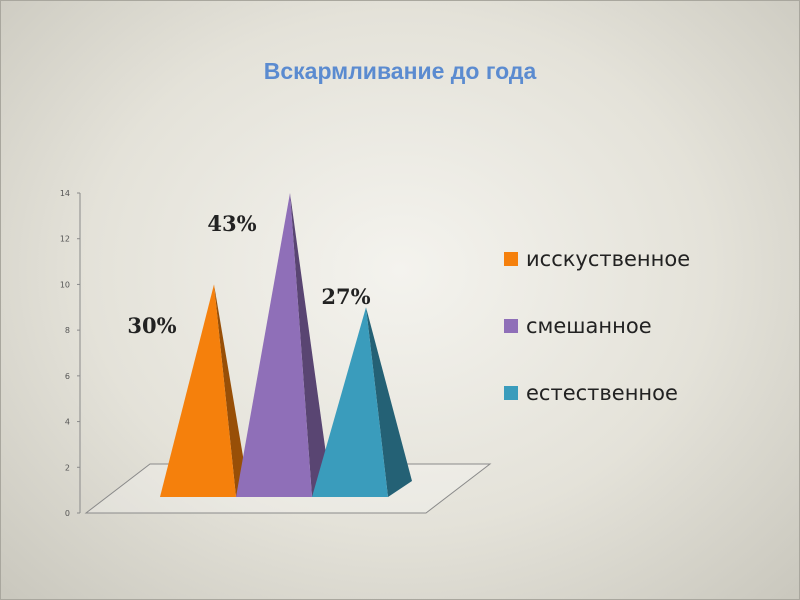  Describe the element at coordinates (608, 258) in the screenshot. I see `legend-label-artificial: исскуственное` at that location.